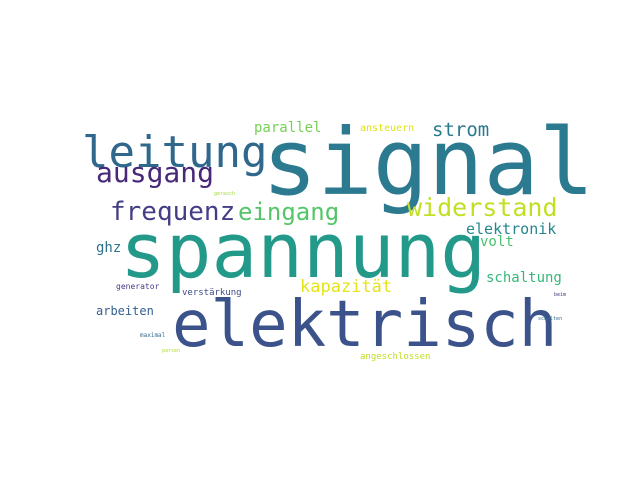  What do you see at coordinates (461, 130) in the screenshot?
I see `word-strom: strom` at bounding box center [461, 130].